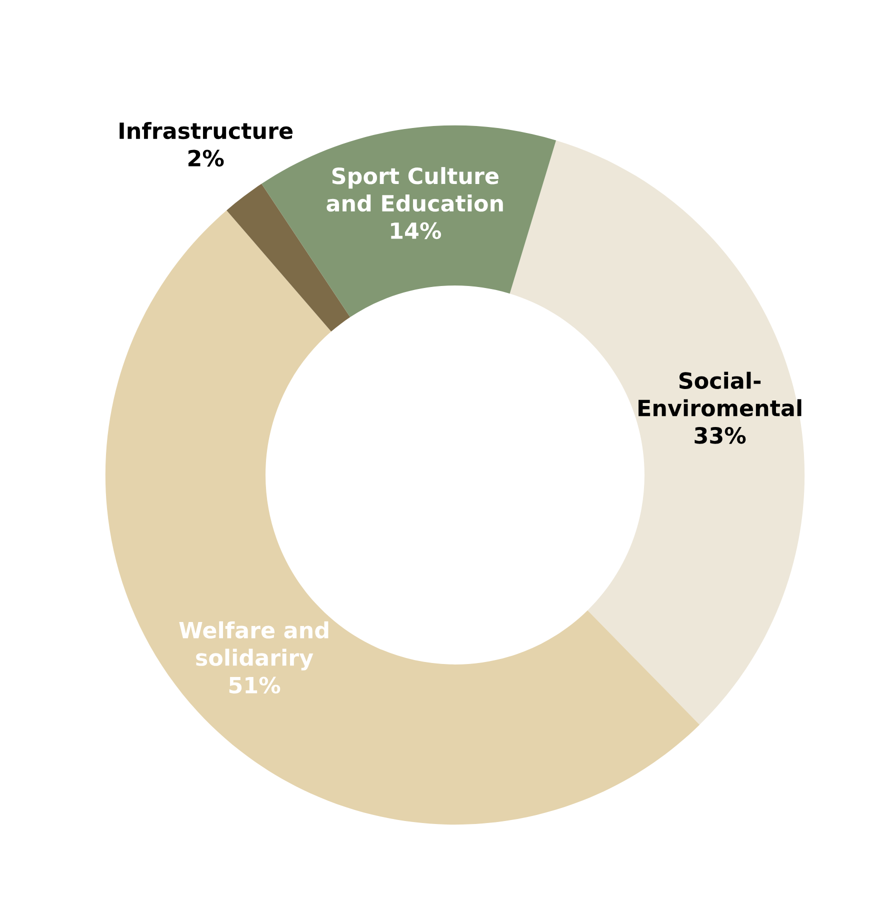  Describe the element at coordinates (720, 435) in the screenshot. I see `data-label: 33%` at that location.